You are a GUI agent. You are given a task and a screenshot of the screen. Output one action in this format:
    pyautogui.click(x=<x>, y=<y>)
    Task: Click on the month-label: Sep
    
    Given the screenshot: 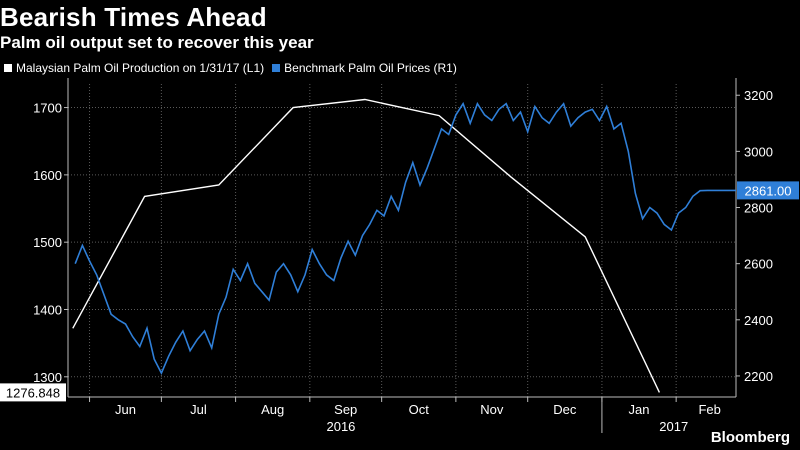 What is the action you would take?
    pyautogui.click(x=345, y=409)
    